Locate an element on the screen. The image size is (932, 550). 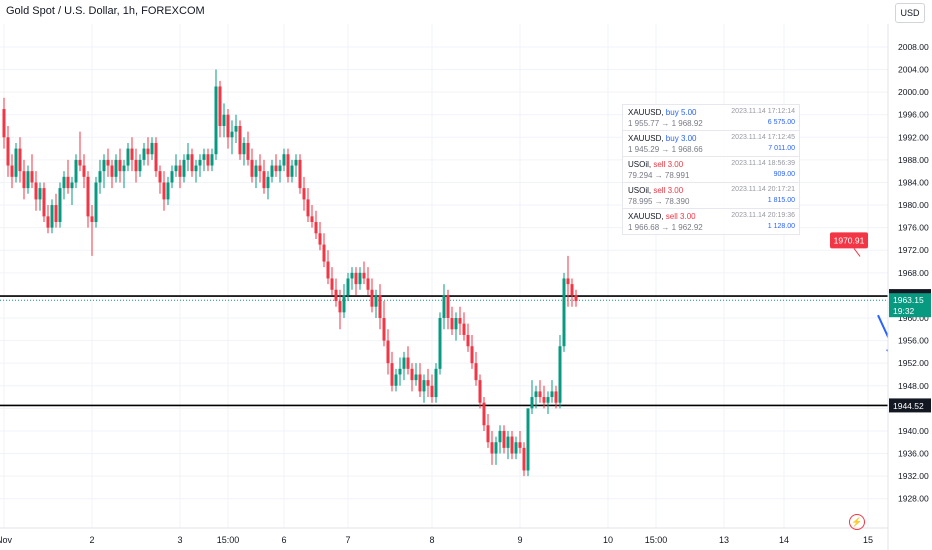
trade-side: sell is located at coordinates (671, 216).